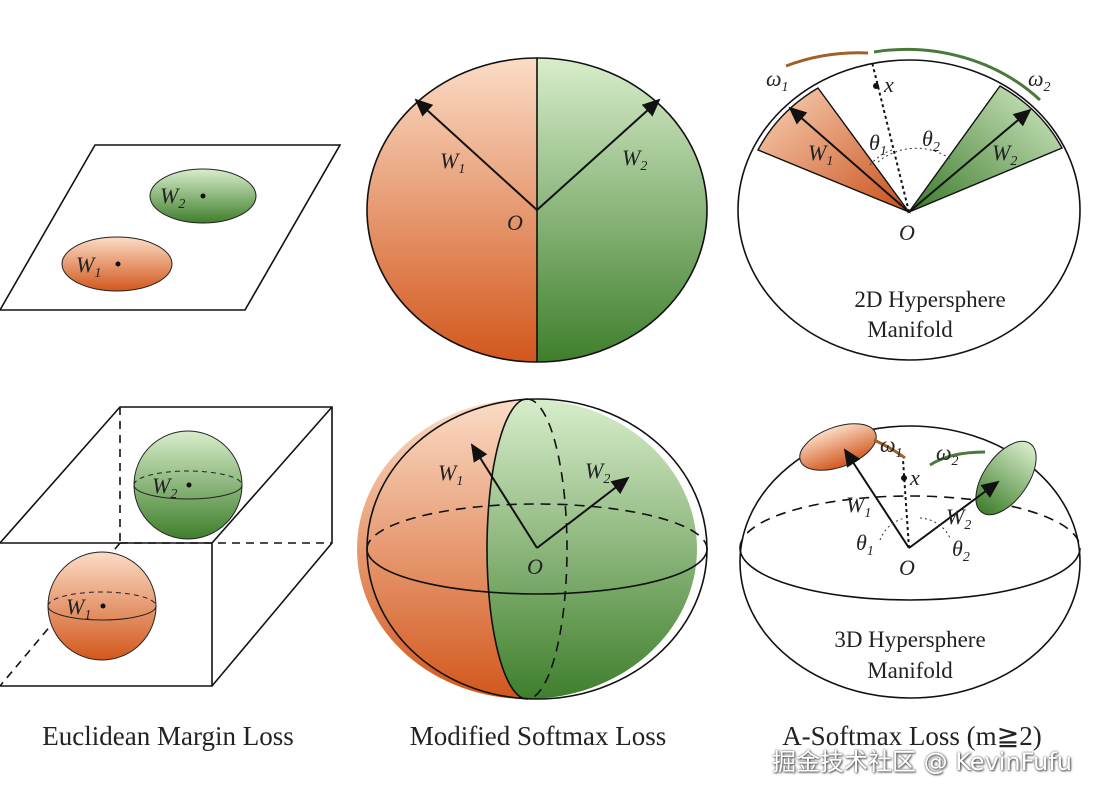  Describe the element at coordinates (598, 154) in the screenshot. I see `w2-vector` at that location.